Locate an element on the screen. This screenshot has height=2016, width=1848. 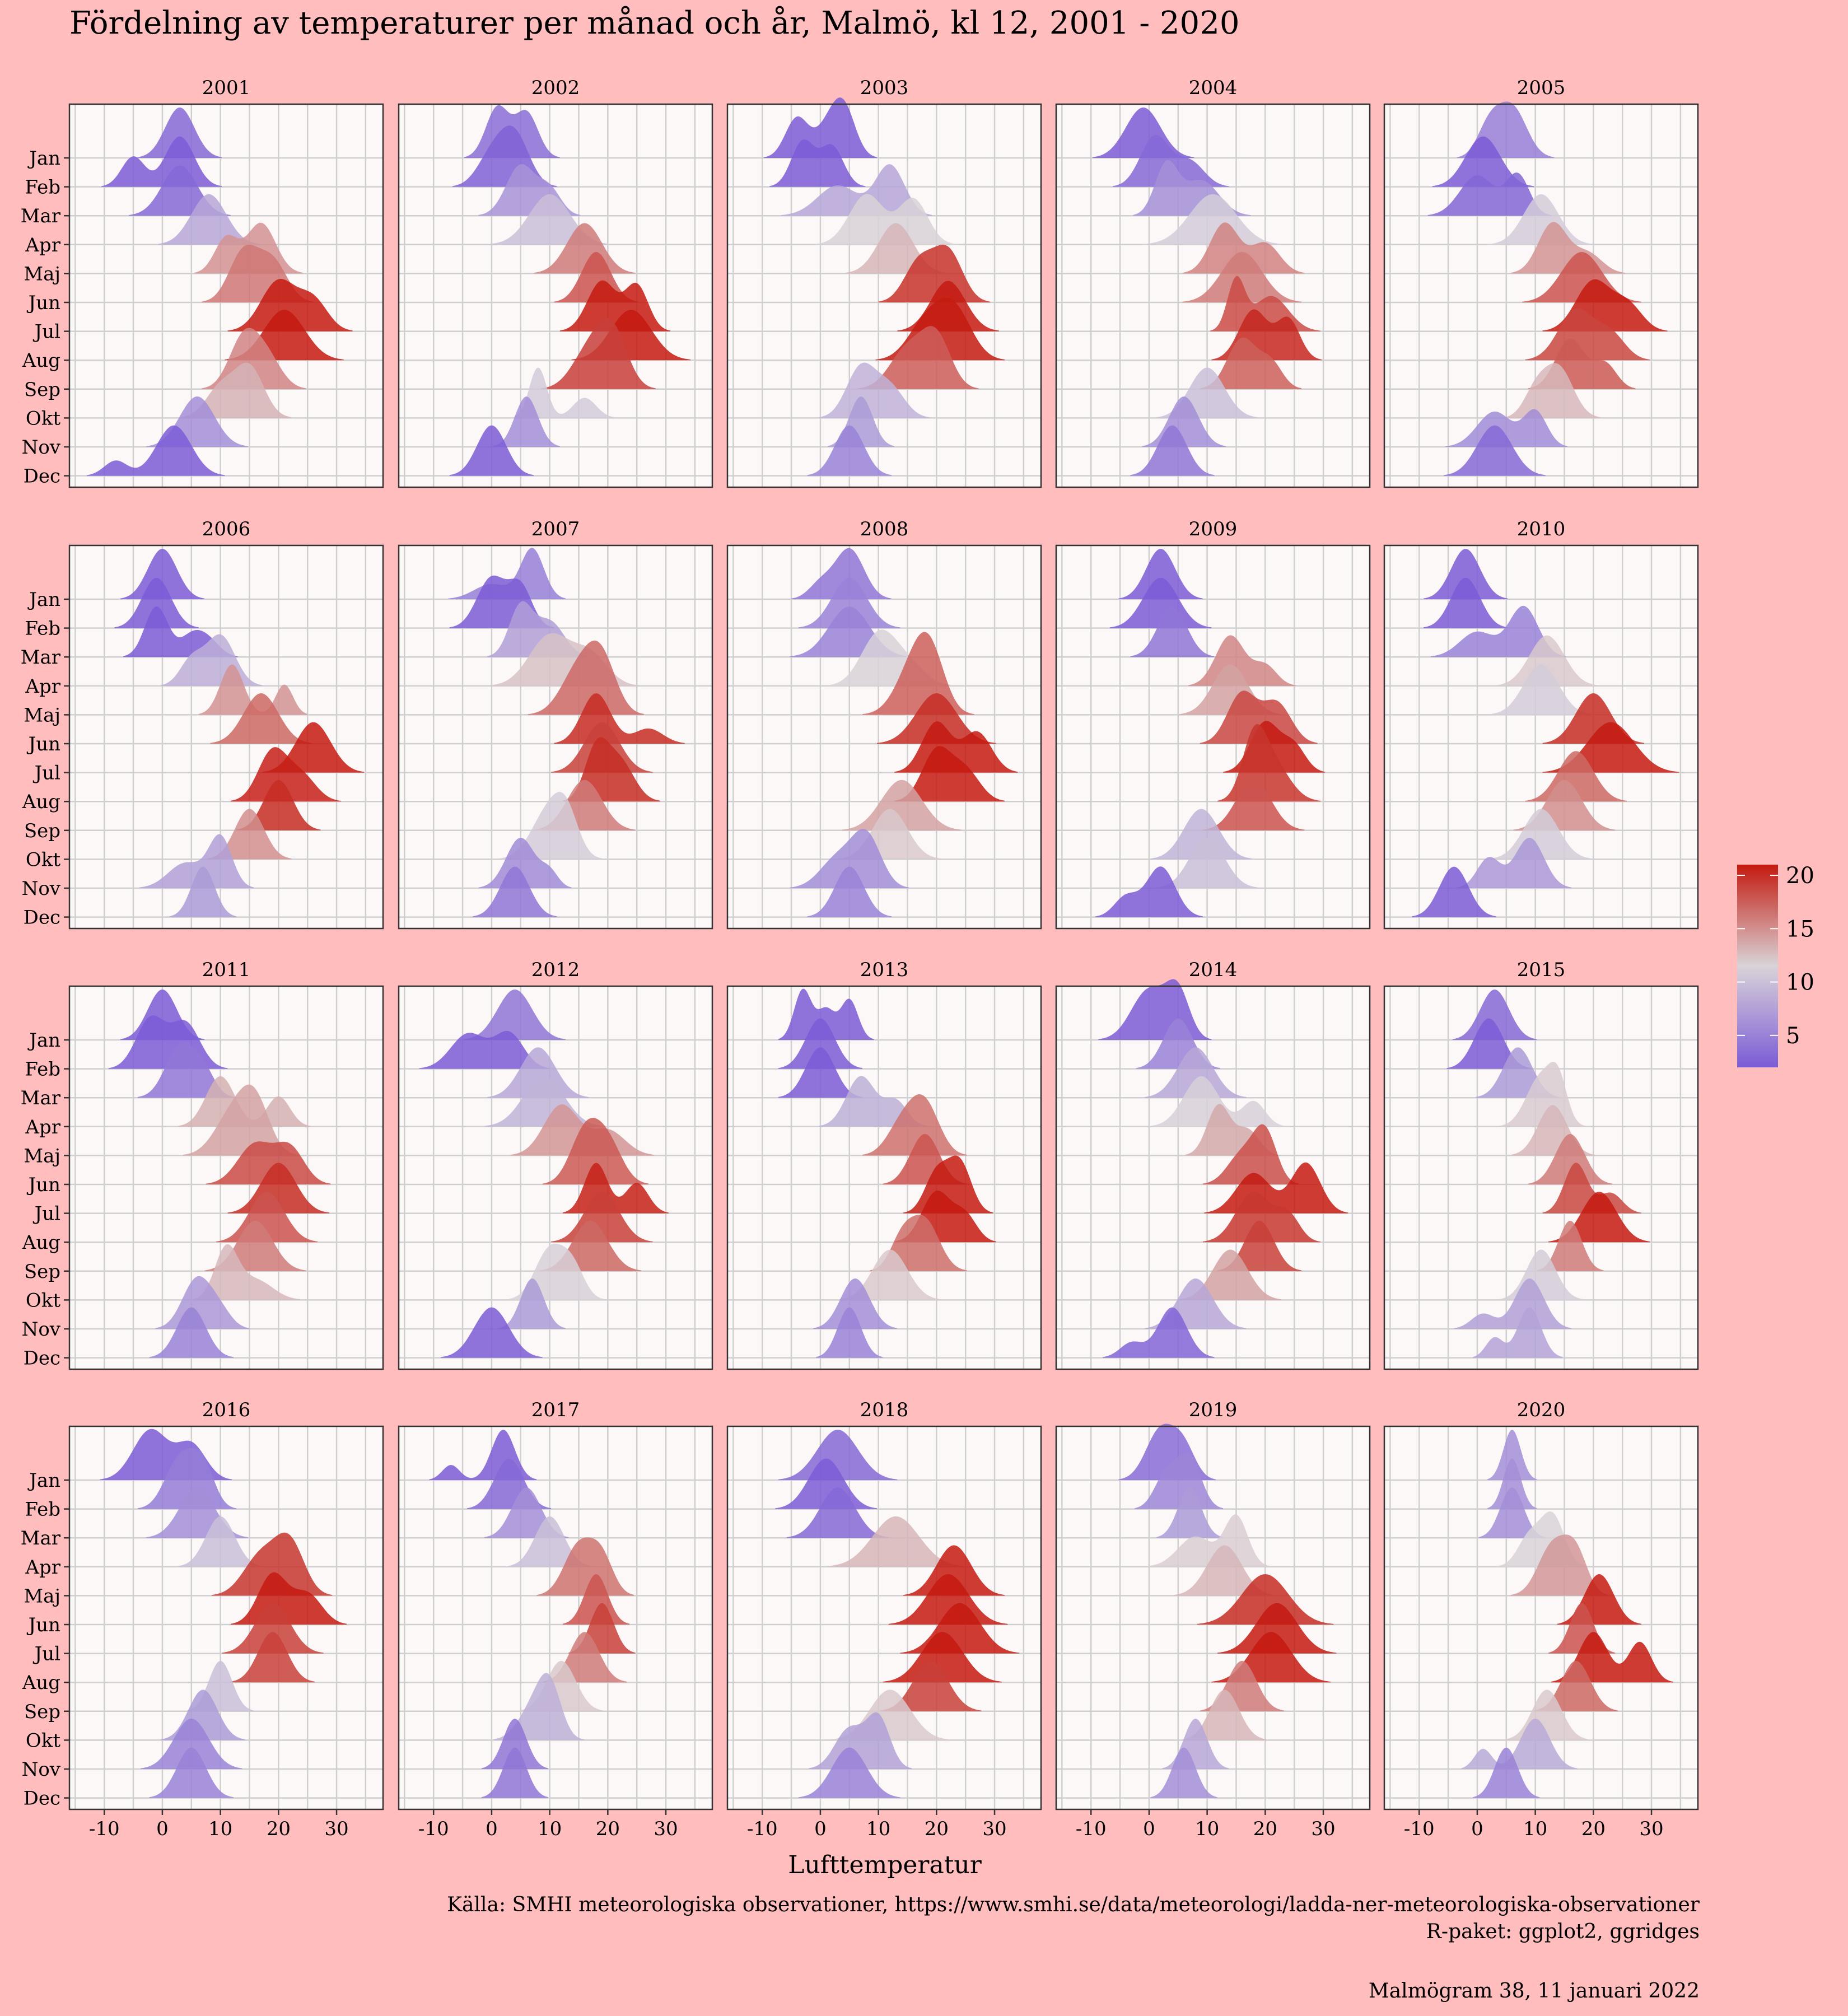
facet-2013: 2013 is located at coordinates (884, 1165).